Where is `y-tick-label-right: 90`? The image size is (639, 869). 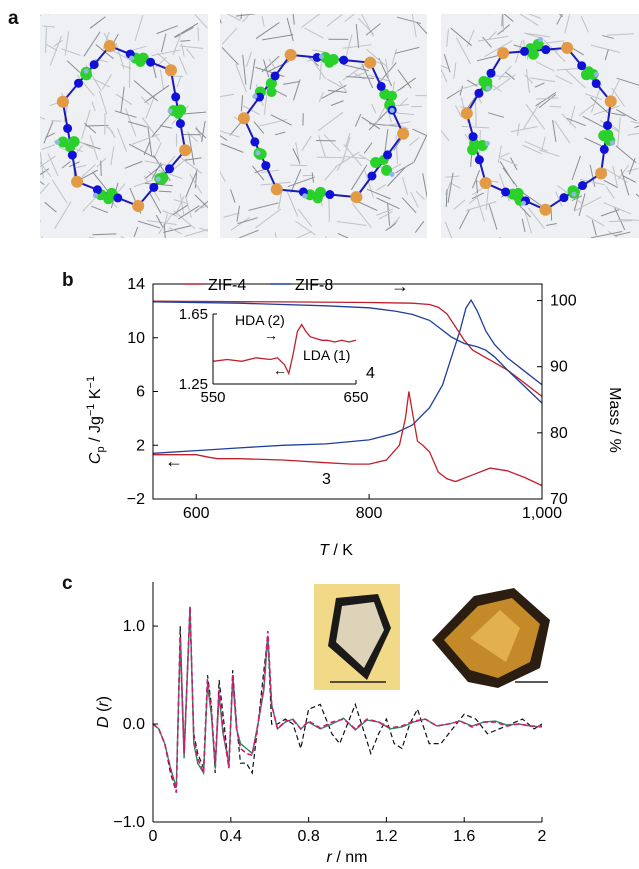 y-tick-label-right: 90 is located at coordinates (559, 367).